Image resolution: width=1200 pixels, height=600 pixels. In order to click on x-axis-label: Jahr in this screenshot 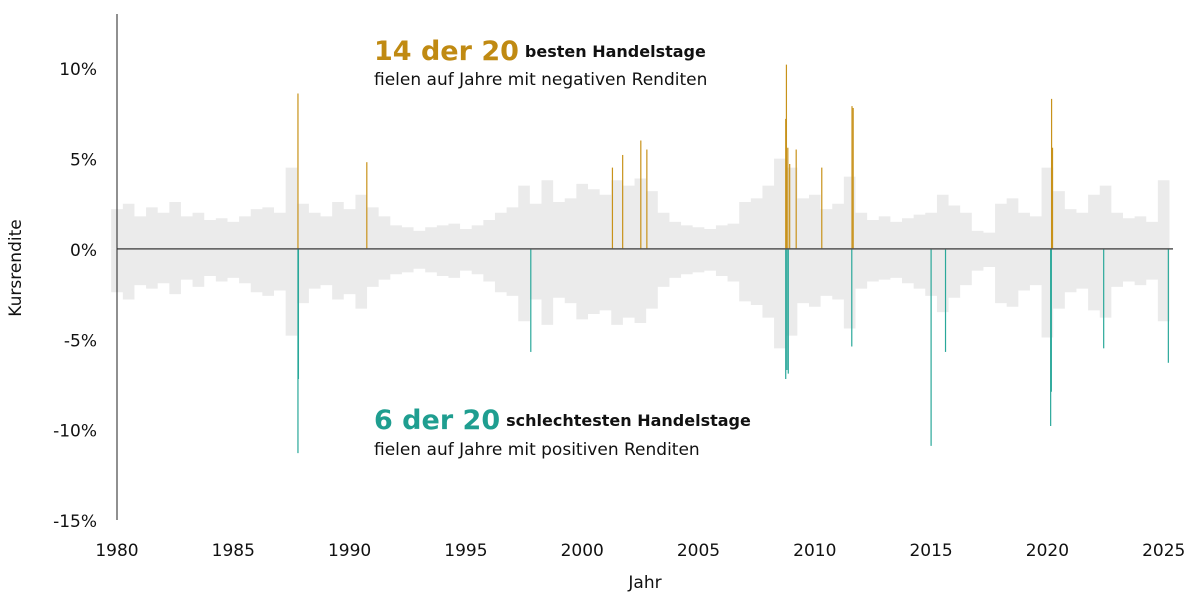, I will do `click(644, 583)`.